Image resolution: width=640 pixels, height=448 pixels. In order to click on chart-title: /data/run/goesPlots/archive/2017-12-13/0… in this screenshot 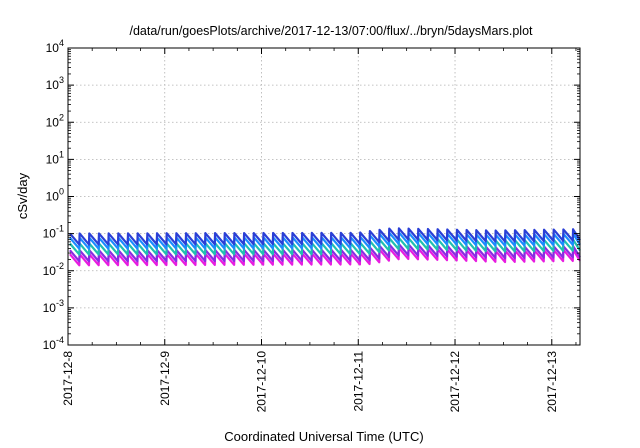, I will do `click(331, 31)`.